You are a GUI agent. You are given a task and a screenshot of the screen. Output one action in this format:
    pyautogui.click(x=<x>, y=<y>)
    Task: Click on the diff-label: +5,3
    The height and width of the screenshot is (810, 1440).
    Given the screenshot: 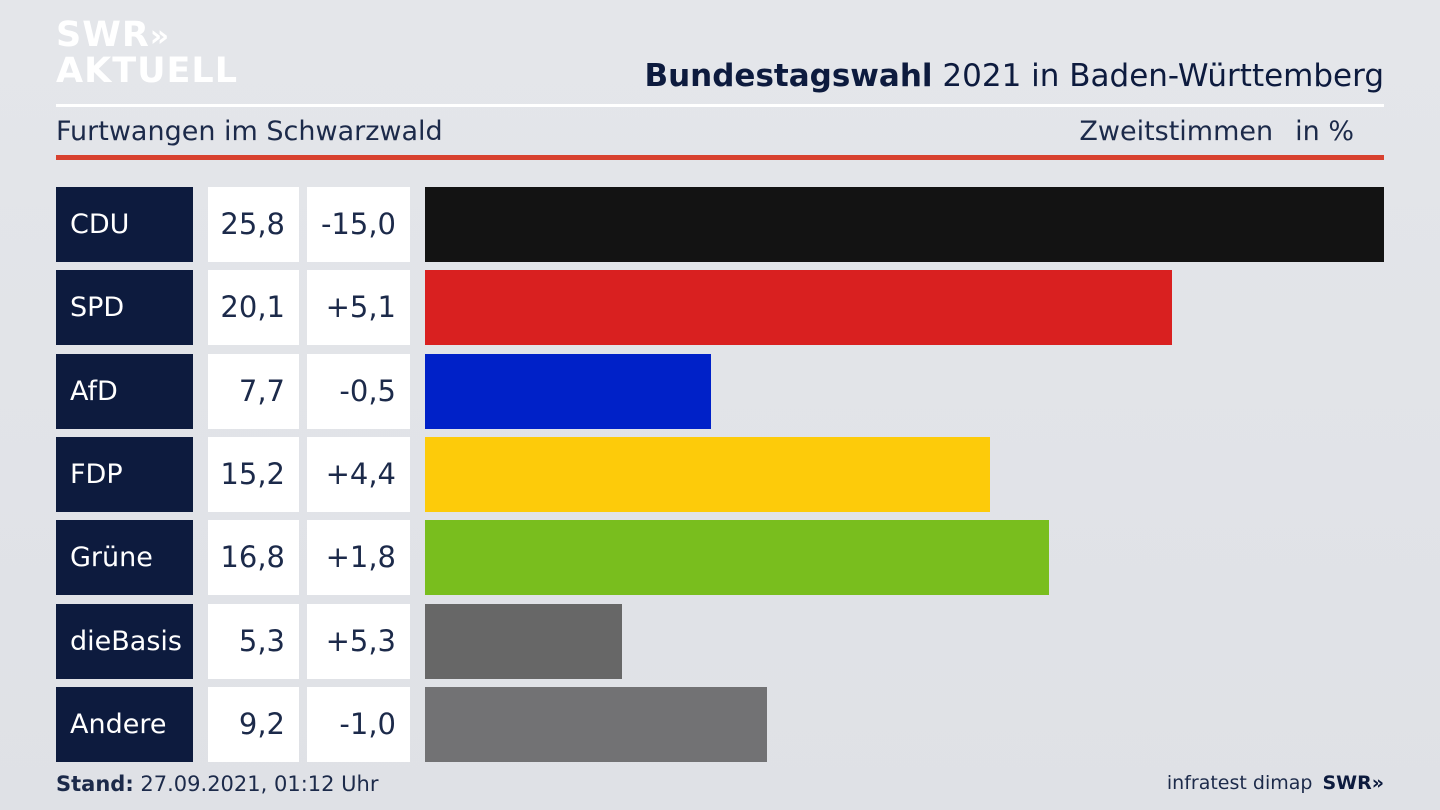 What is the action you would take?
    pyautogui.click(x=358, y=641)
    